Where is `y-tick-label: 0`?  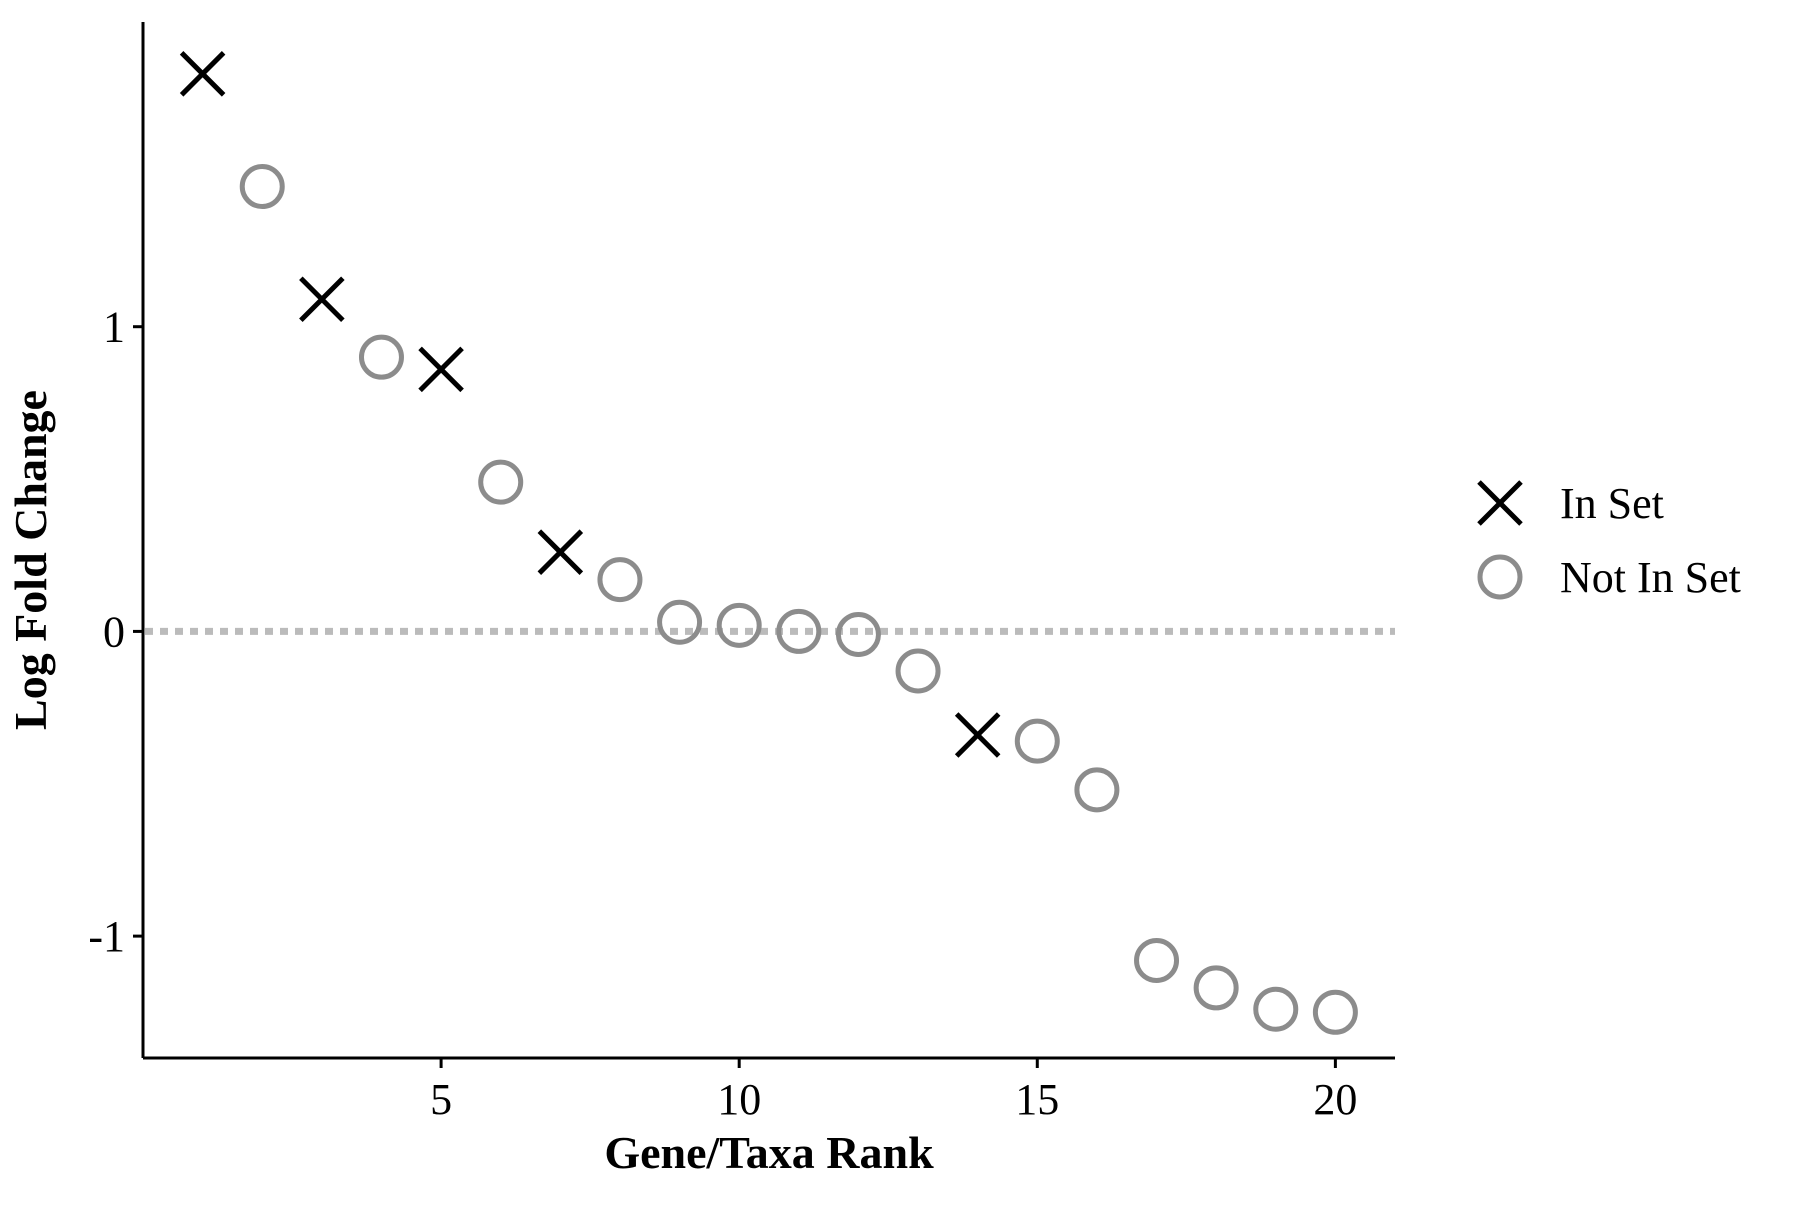
y-tick-label: 0 is located at coordinates (114, 631).